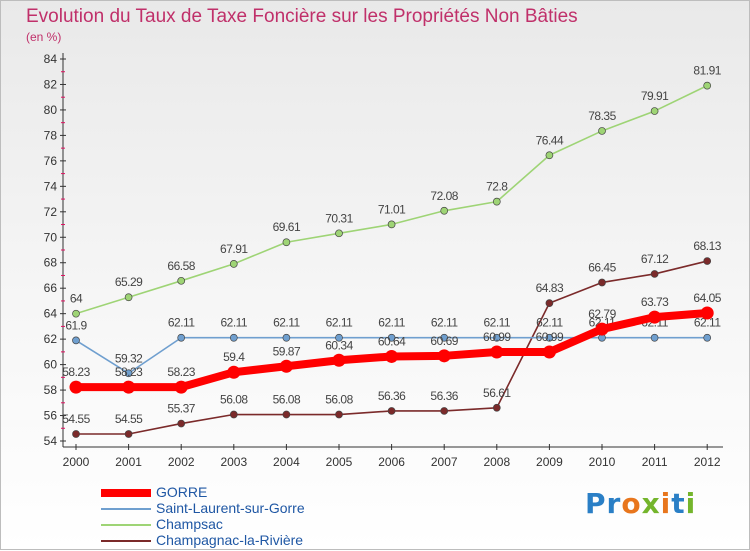 This screenshot has height=551, width=750. What do you see at coordinates (129, 358) in the screenshot?
I see `data-label-saint-laurent-sur-gorre: 59.32` at bounding box center [129, 358].